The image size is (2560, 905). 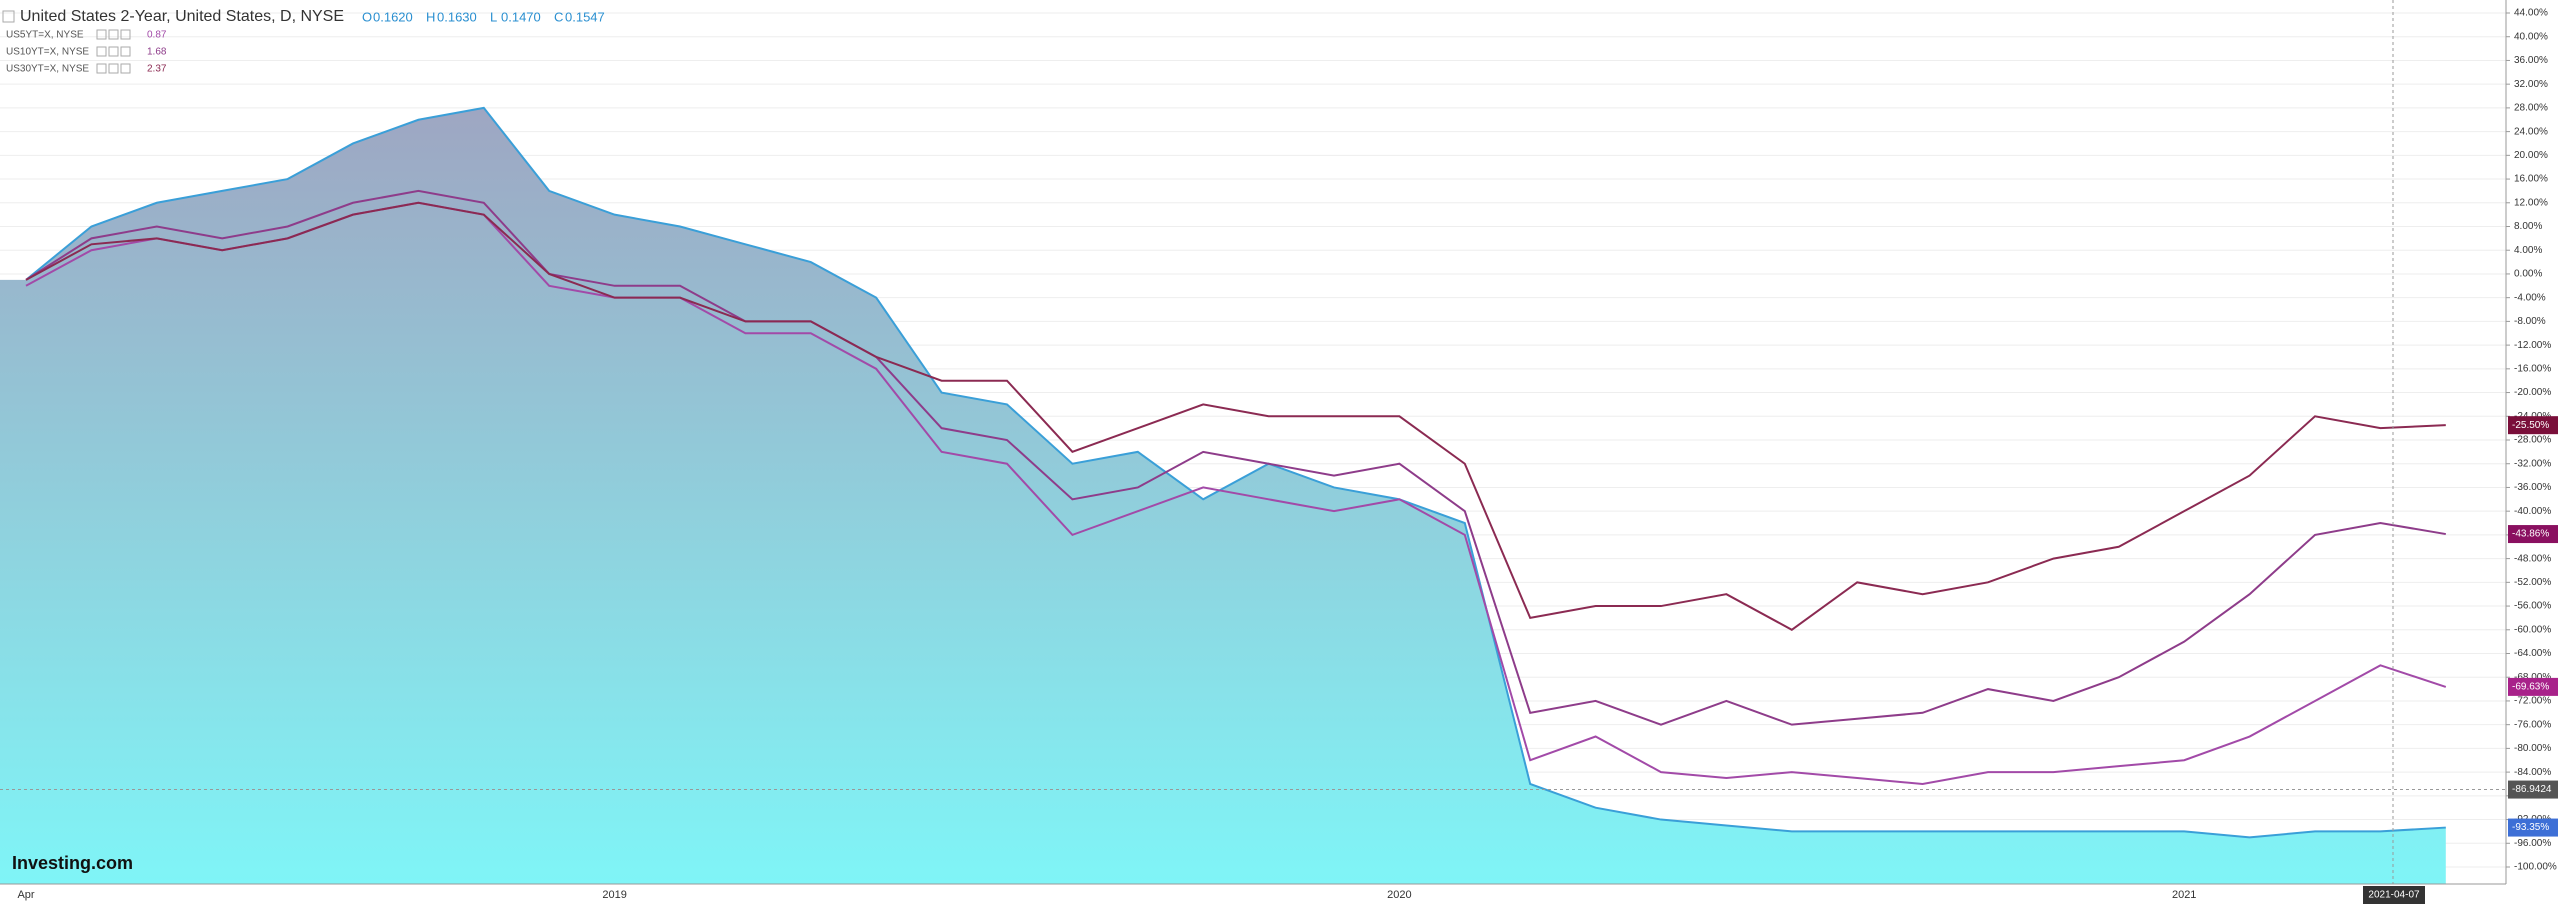 I want to click on y-tick-label: 24.00%, so click(x=2531, y=131).